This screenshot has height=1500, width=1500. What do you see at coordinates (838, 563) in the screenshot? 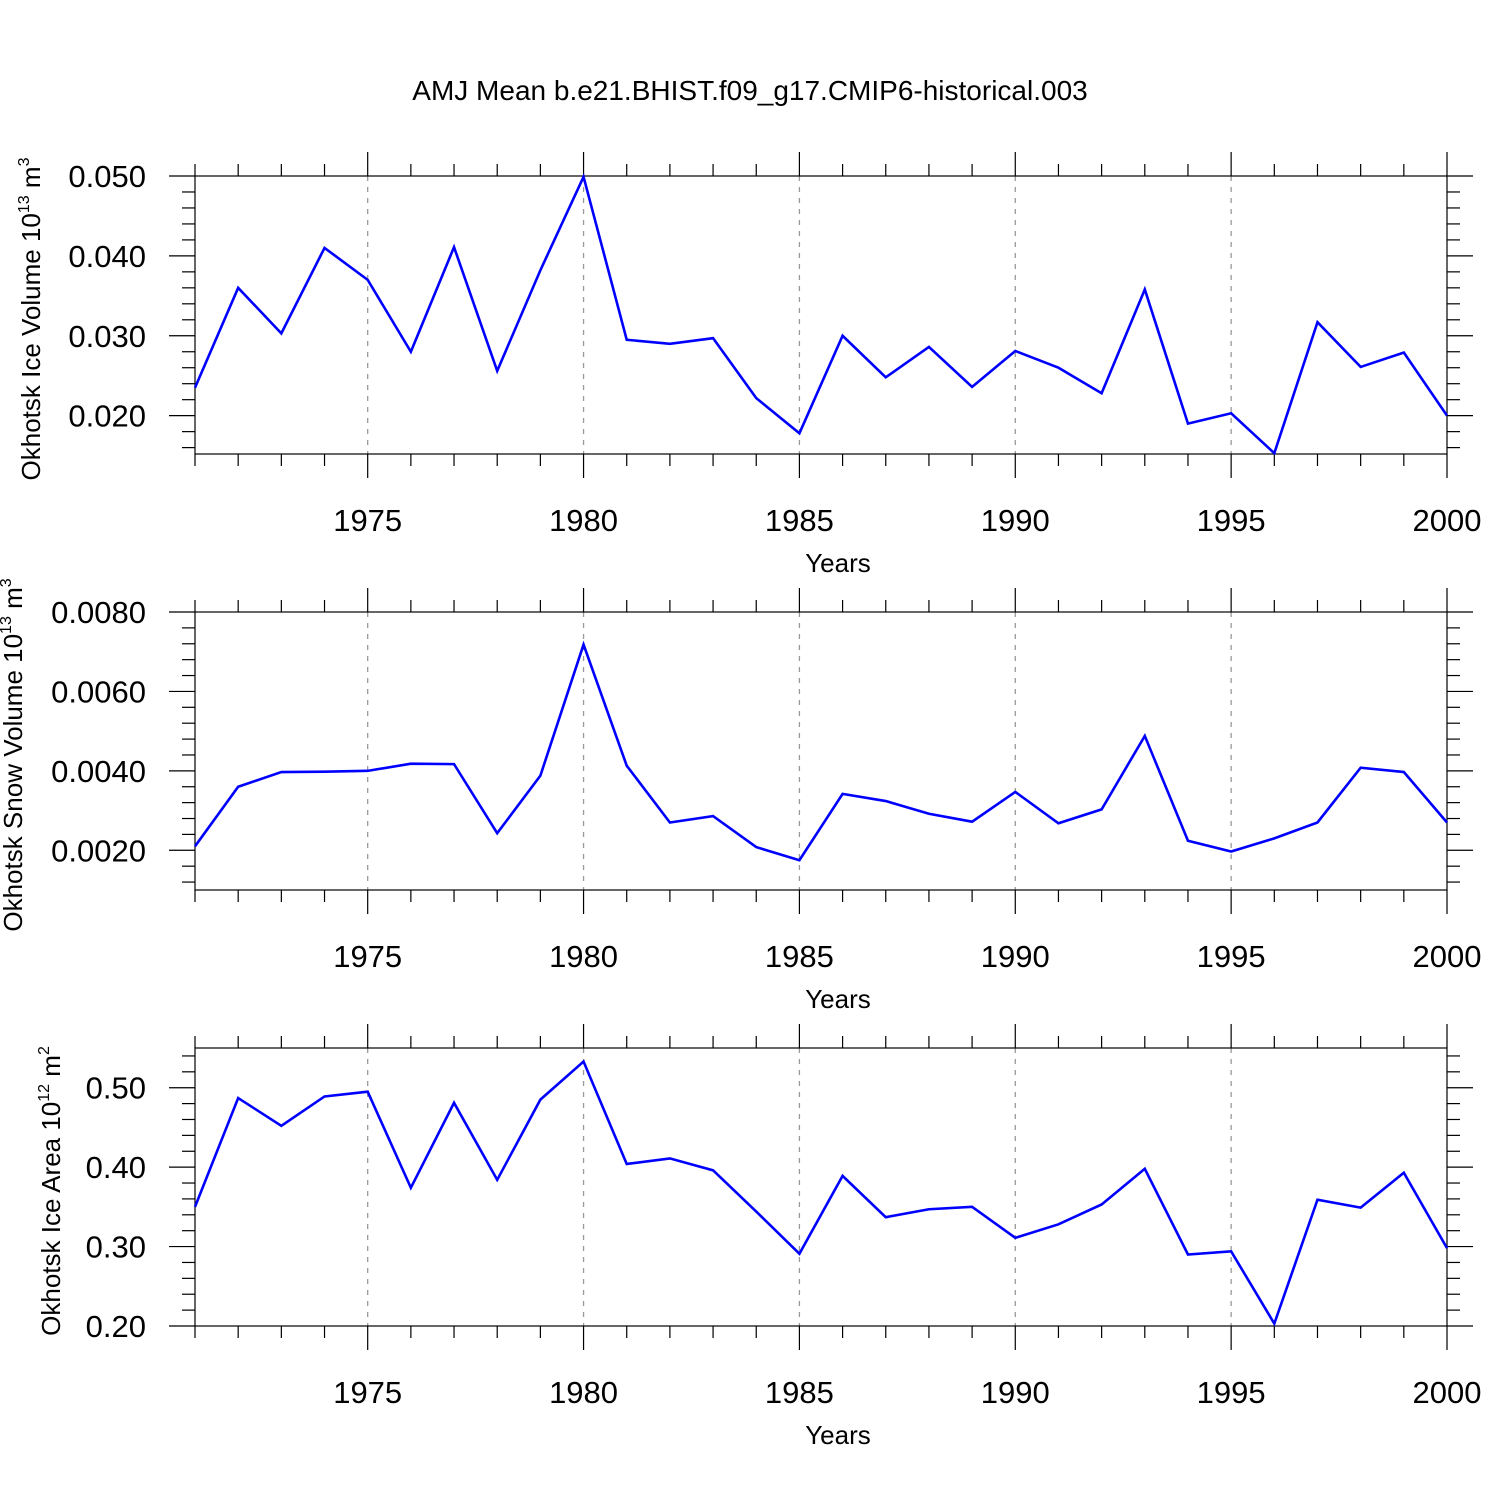
I see `chart-ice-volume-x-axis-label: Years` at bounding box center [838, 563].